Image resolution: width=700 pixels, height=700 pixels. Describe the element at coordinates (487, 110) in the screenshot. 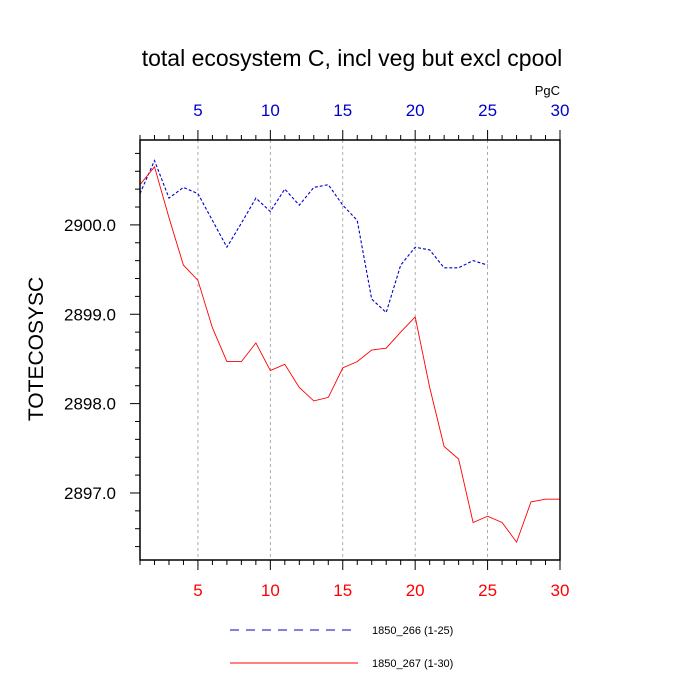

I see `x-tick-label-top-25: 25` at that location.